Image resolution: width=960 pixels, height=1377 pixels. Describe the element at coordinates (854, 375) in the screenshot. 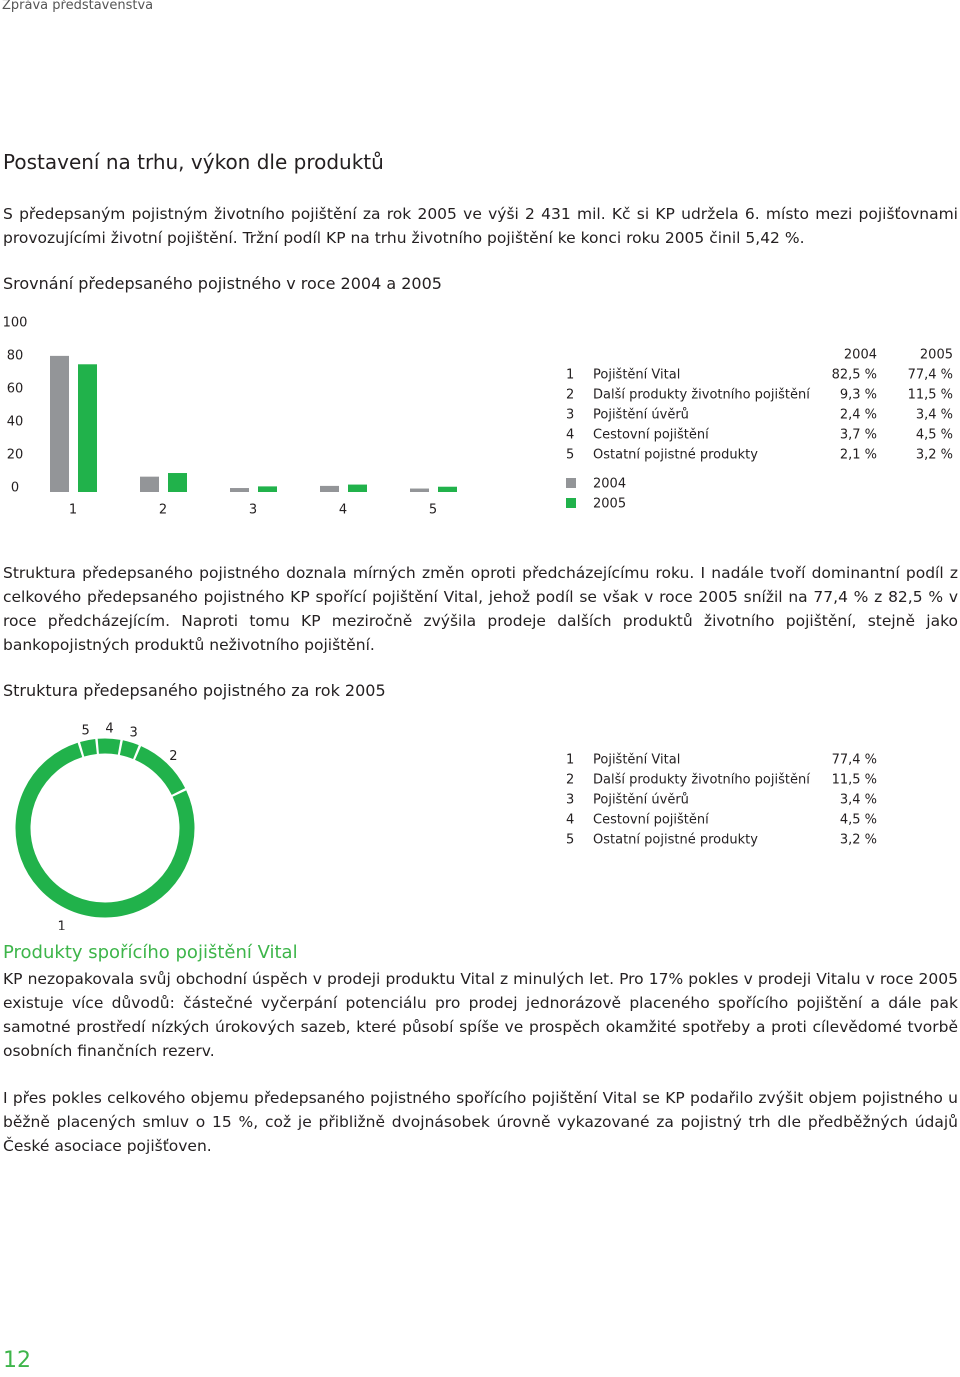

I see `row-value: 82,5 %` at that location.